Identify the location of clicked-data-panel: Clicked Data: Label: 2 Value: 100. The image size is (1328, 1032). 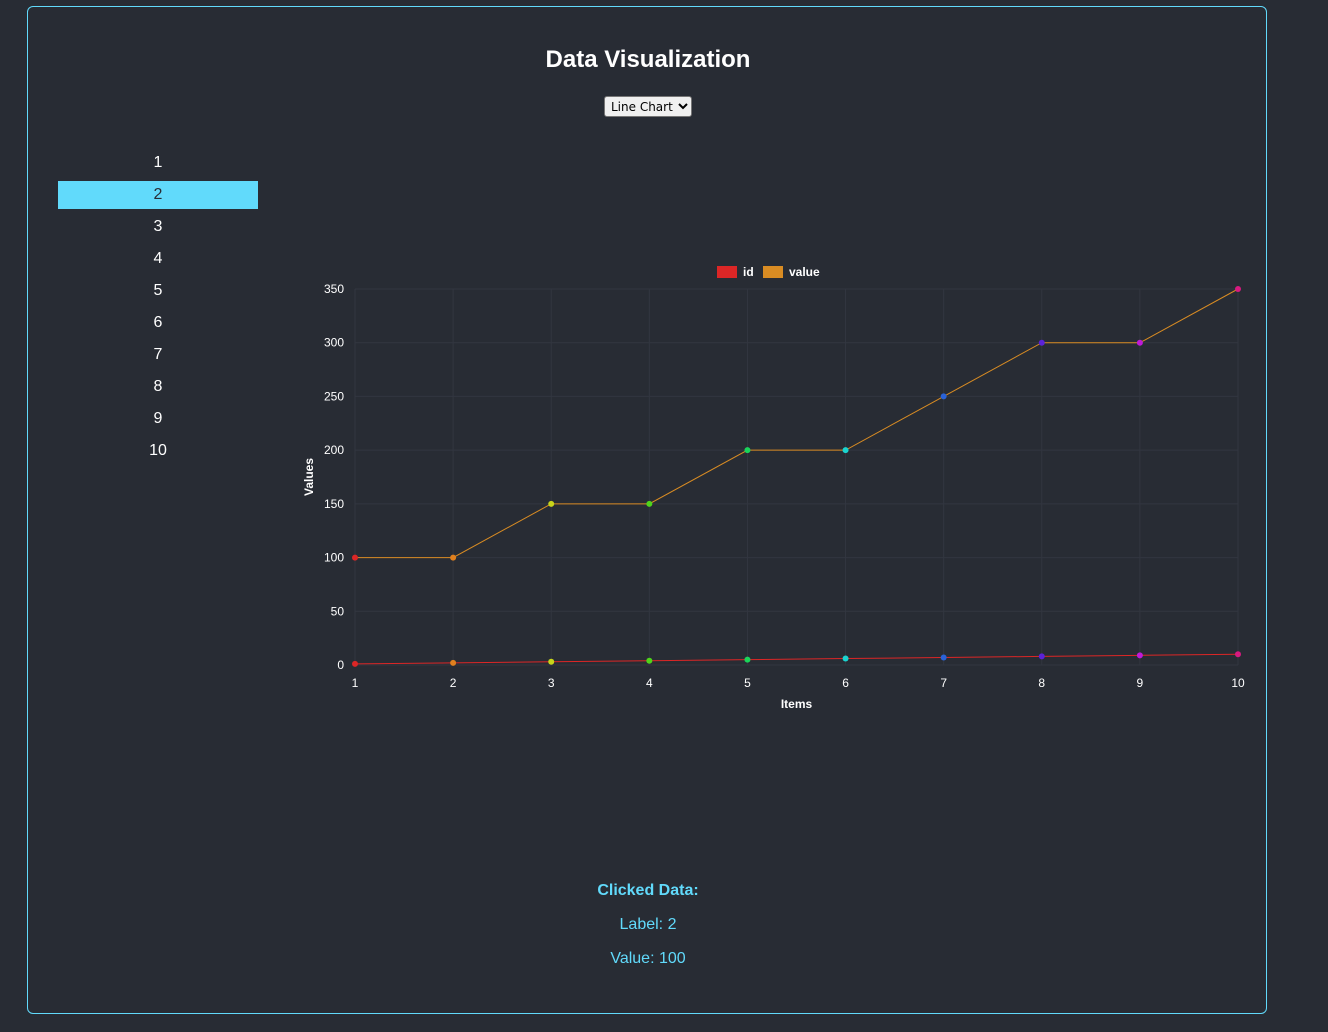
(648, 925).